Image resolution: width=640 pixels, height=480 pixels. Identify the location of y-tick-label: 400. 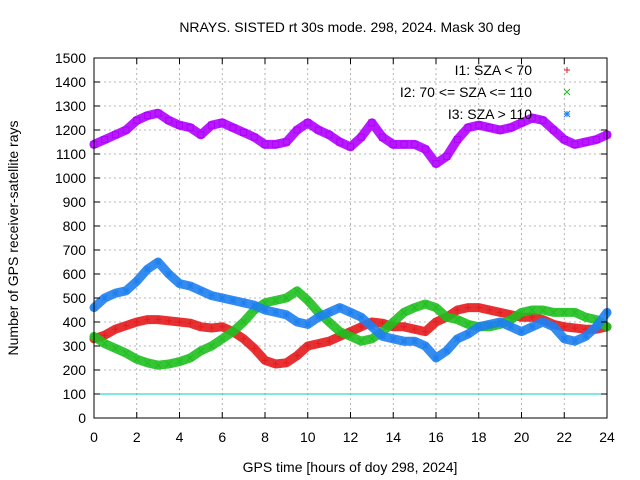
(75, 322).